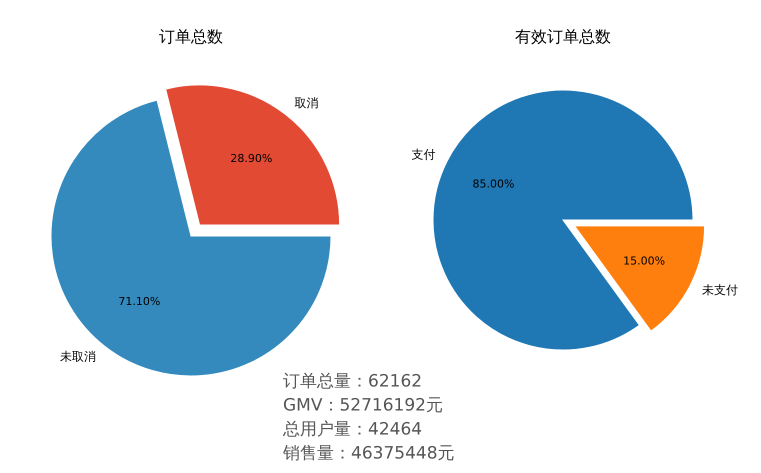 This screenshot has width=761, height=473. Describe the element at coordinates (363, 406) in the screenshot. I see `text: GMV：52716192元` at that location.